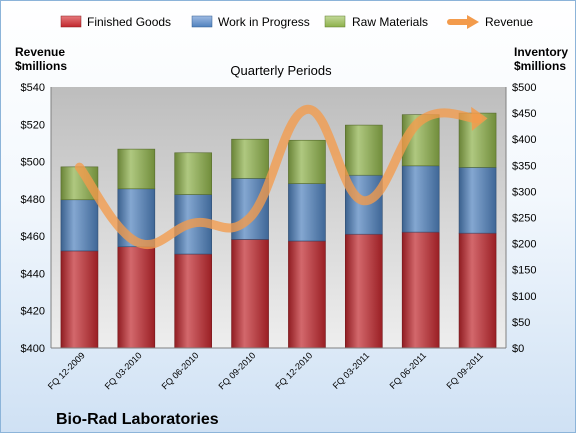  I want to click on right-tick-label: $50, so click(521, 323).